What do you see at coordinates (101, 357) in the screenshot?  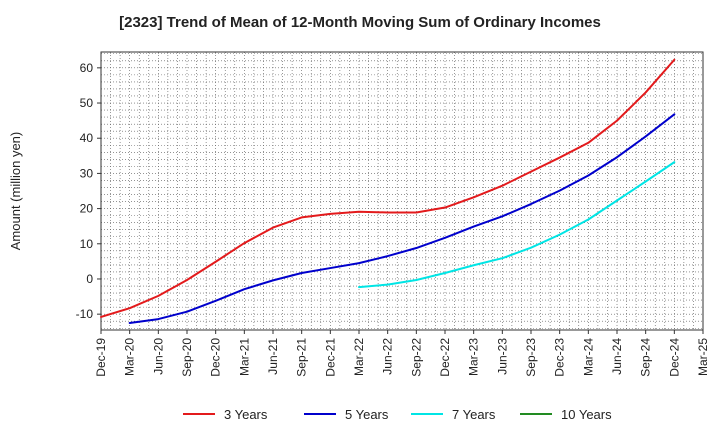 I see `x-tick-label: Dec-19` at bounding box center [101, 357].